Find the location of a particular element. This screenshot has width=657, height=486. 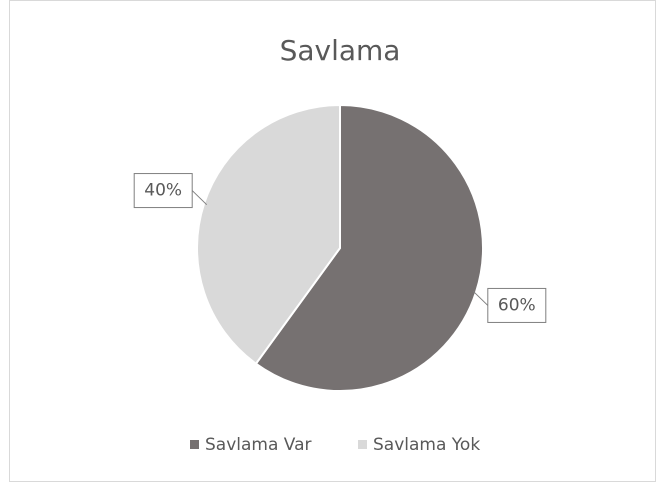

pie-slice is located at coordinates (268, 234).